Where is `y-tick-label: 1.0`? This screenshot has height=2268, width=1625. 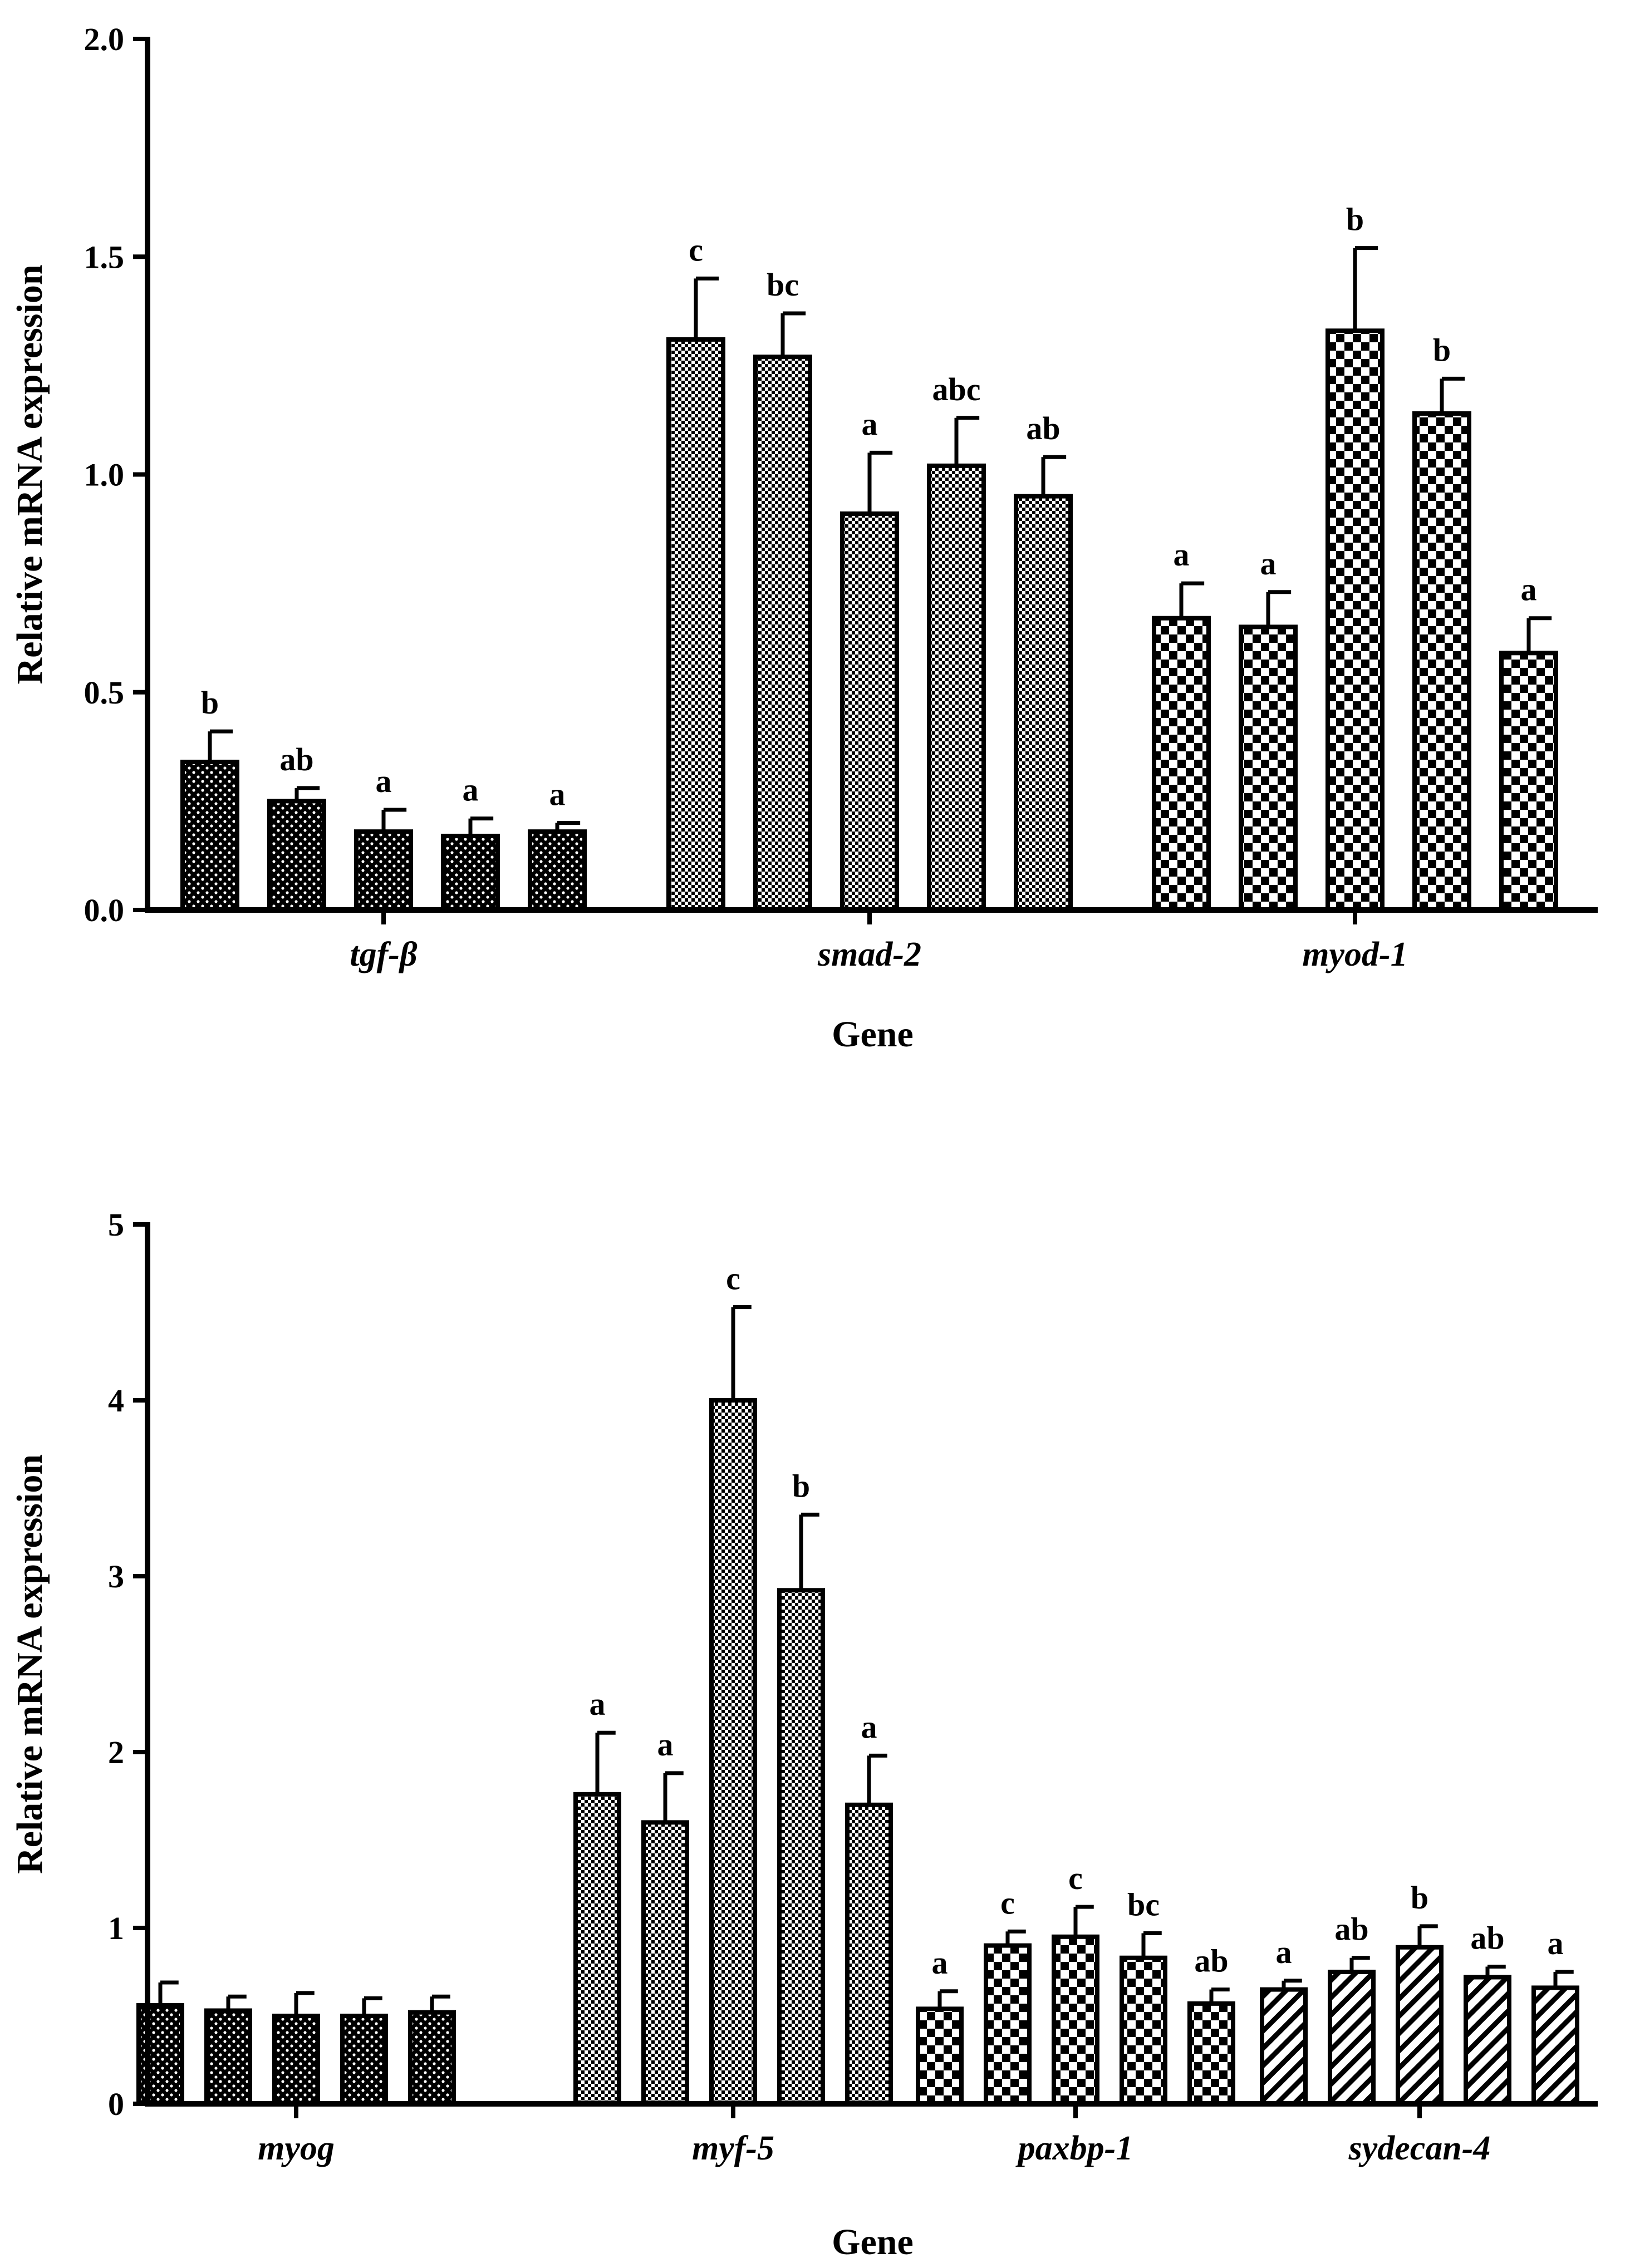
y-tick-label: 1.0 is located at coordinates (104, 475).